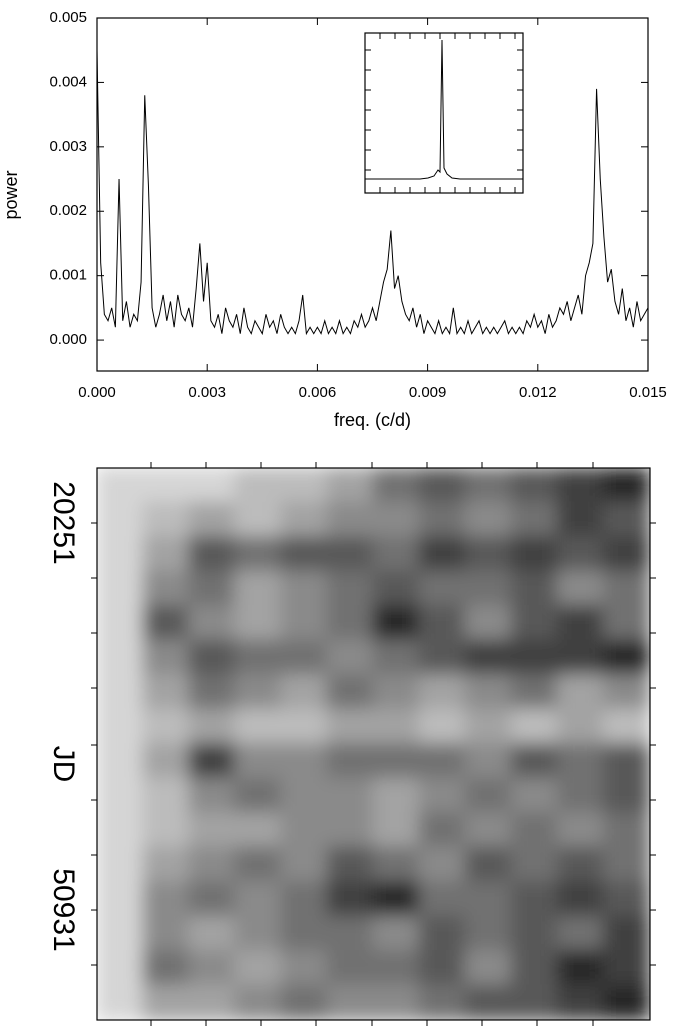 This screenshot has height=1027, width=675. What do you see at coordinates (428, 392) in the screenshot?
I see `x-tick-label: 0.009` at bounding box center [428, 392].